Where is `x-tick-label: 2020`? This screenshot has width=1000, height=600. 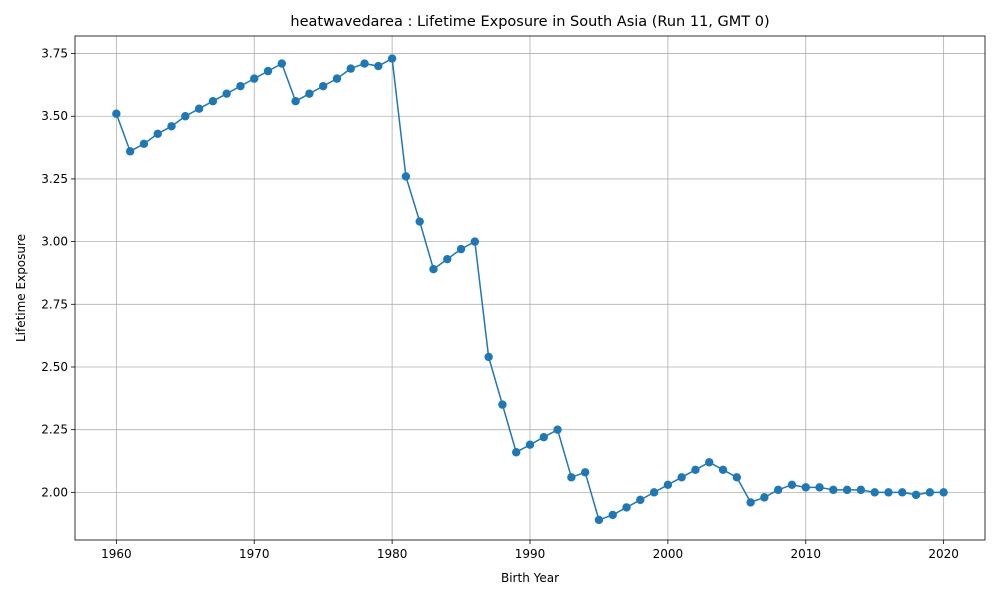
x-tick-label: 2020 is located at coordinates (943, 554).